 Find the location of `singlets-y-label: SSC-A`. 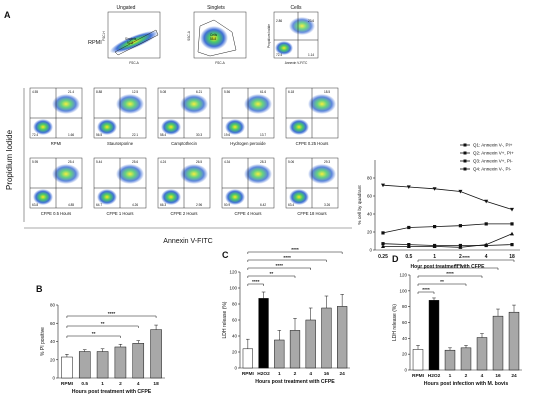

singlets-y-label: SSC-A is located at coordinates (189, 35).